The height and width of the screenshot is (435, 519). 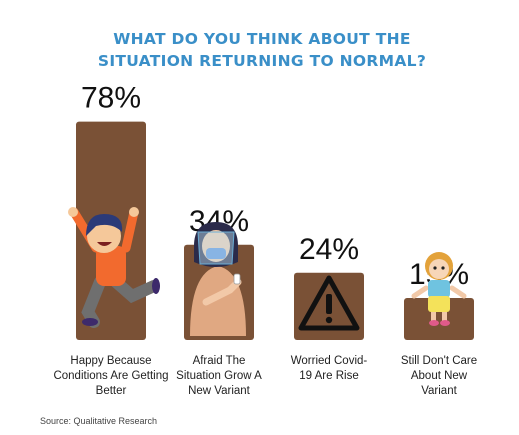 What do you see at coordinates (111, 391) in the screenshot?
I see `category-label-1-line-3: Better` at bounding box center [111, 391].